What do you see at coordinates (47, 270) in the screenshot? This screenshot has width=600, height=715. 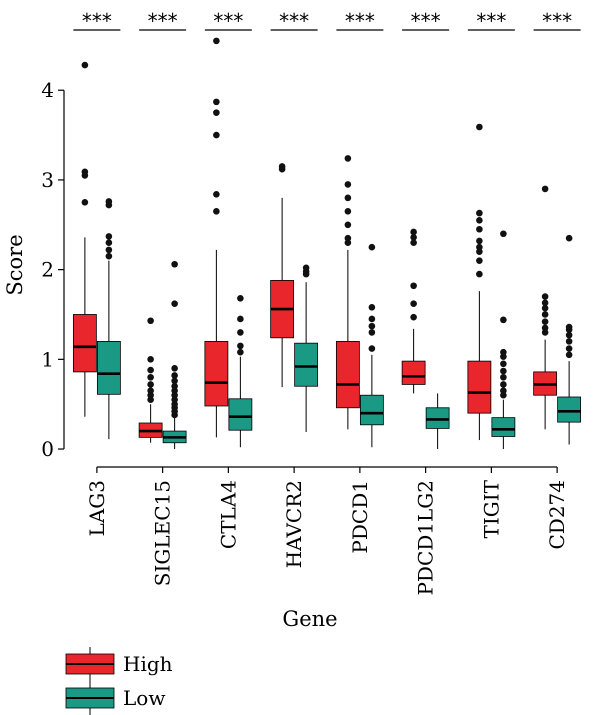 I see `y-tick-label: 2` at bounding box center [47, 270].